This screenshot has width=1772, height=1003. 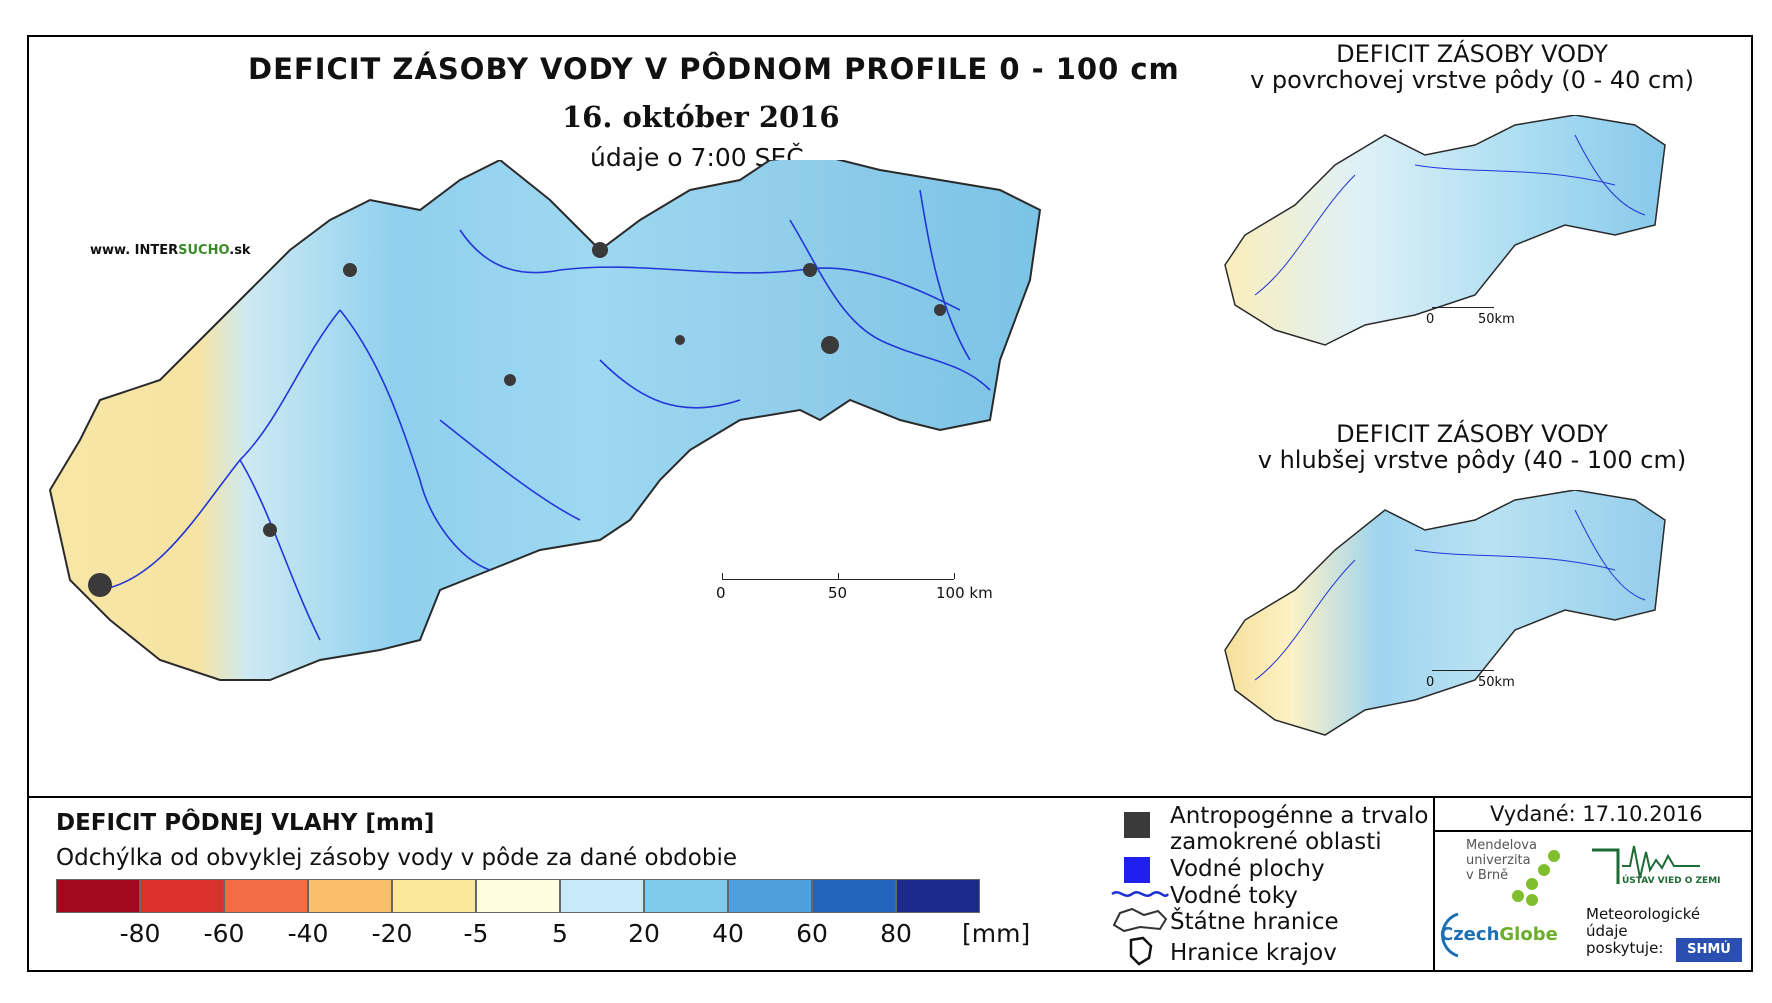 What do you see at coordinates (1234, 896) in the screenshot?
I see `rivers-label: Vodné toky` at bounding box center [1234, 896].